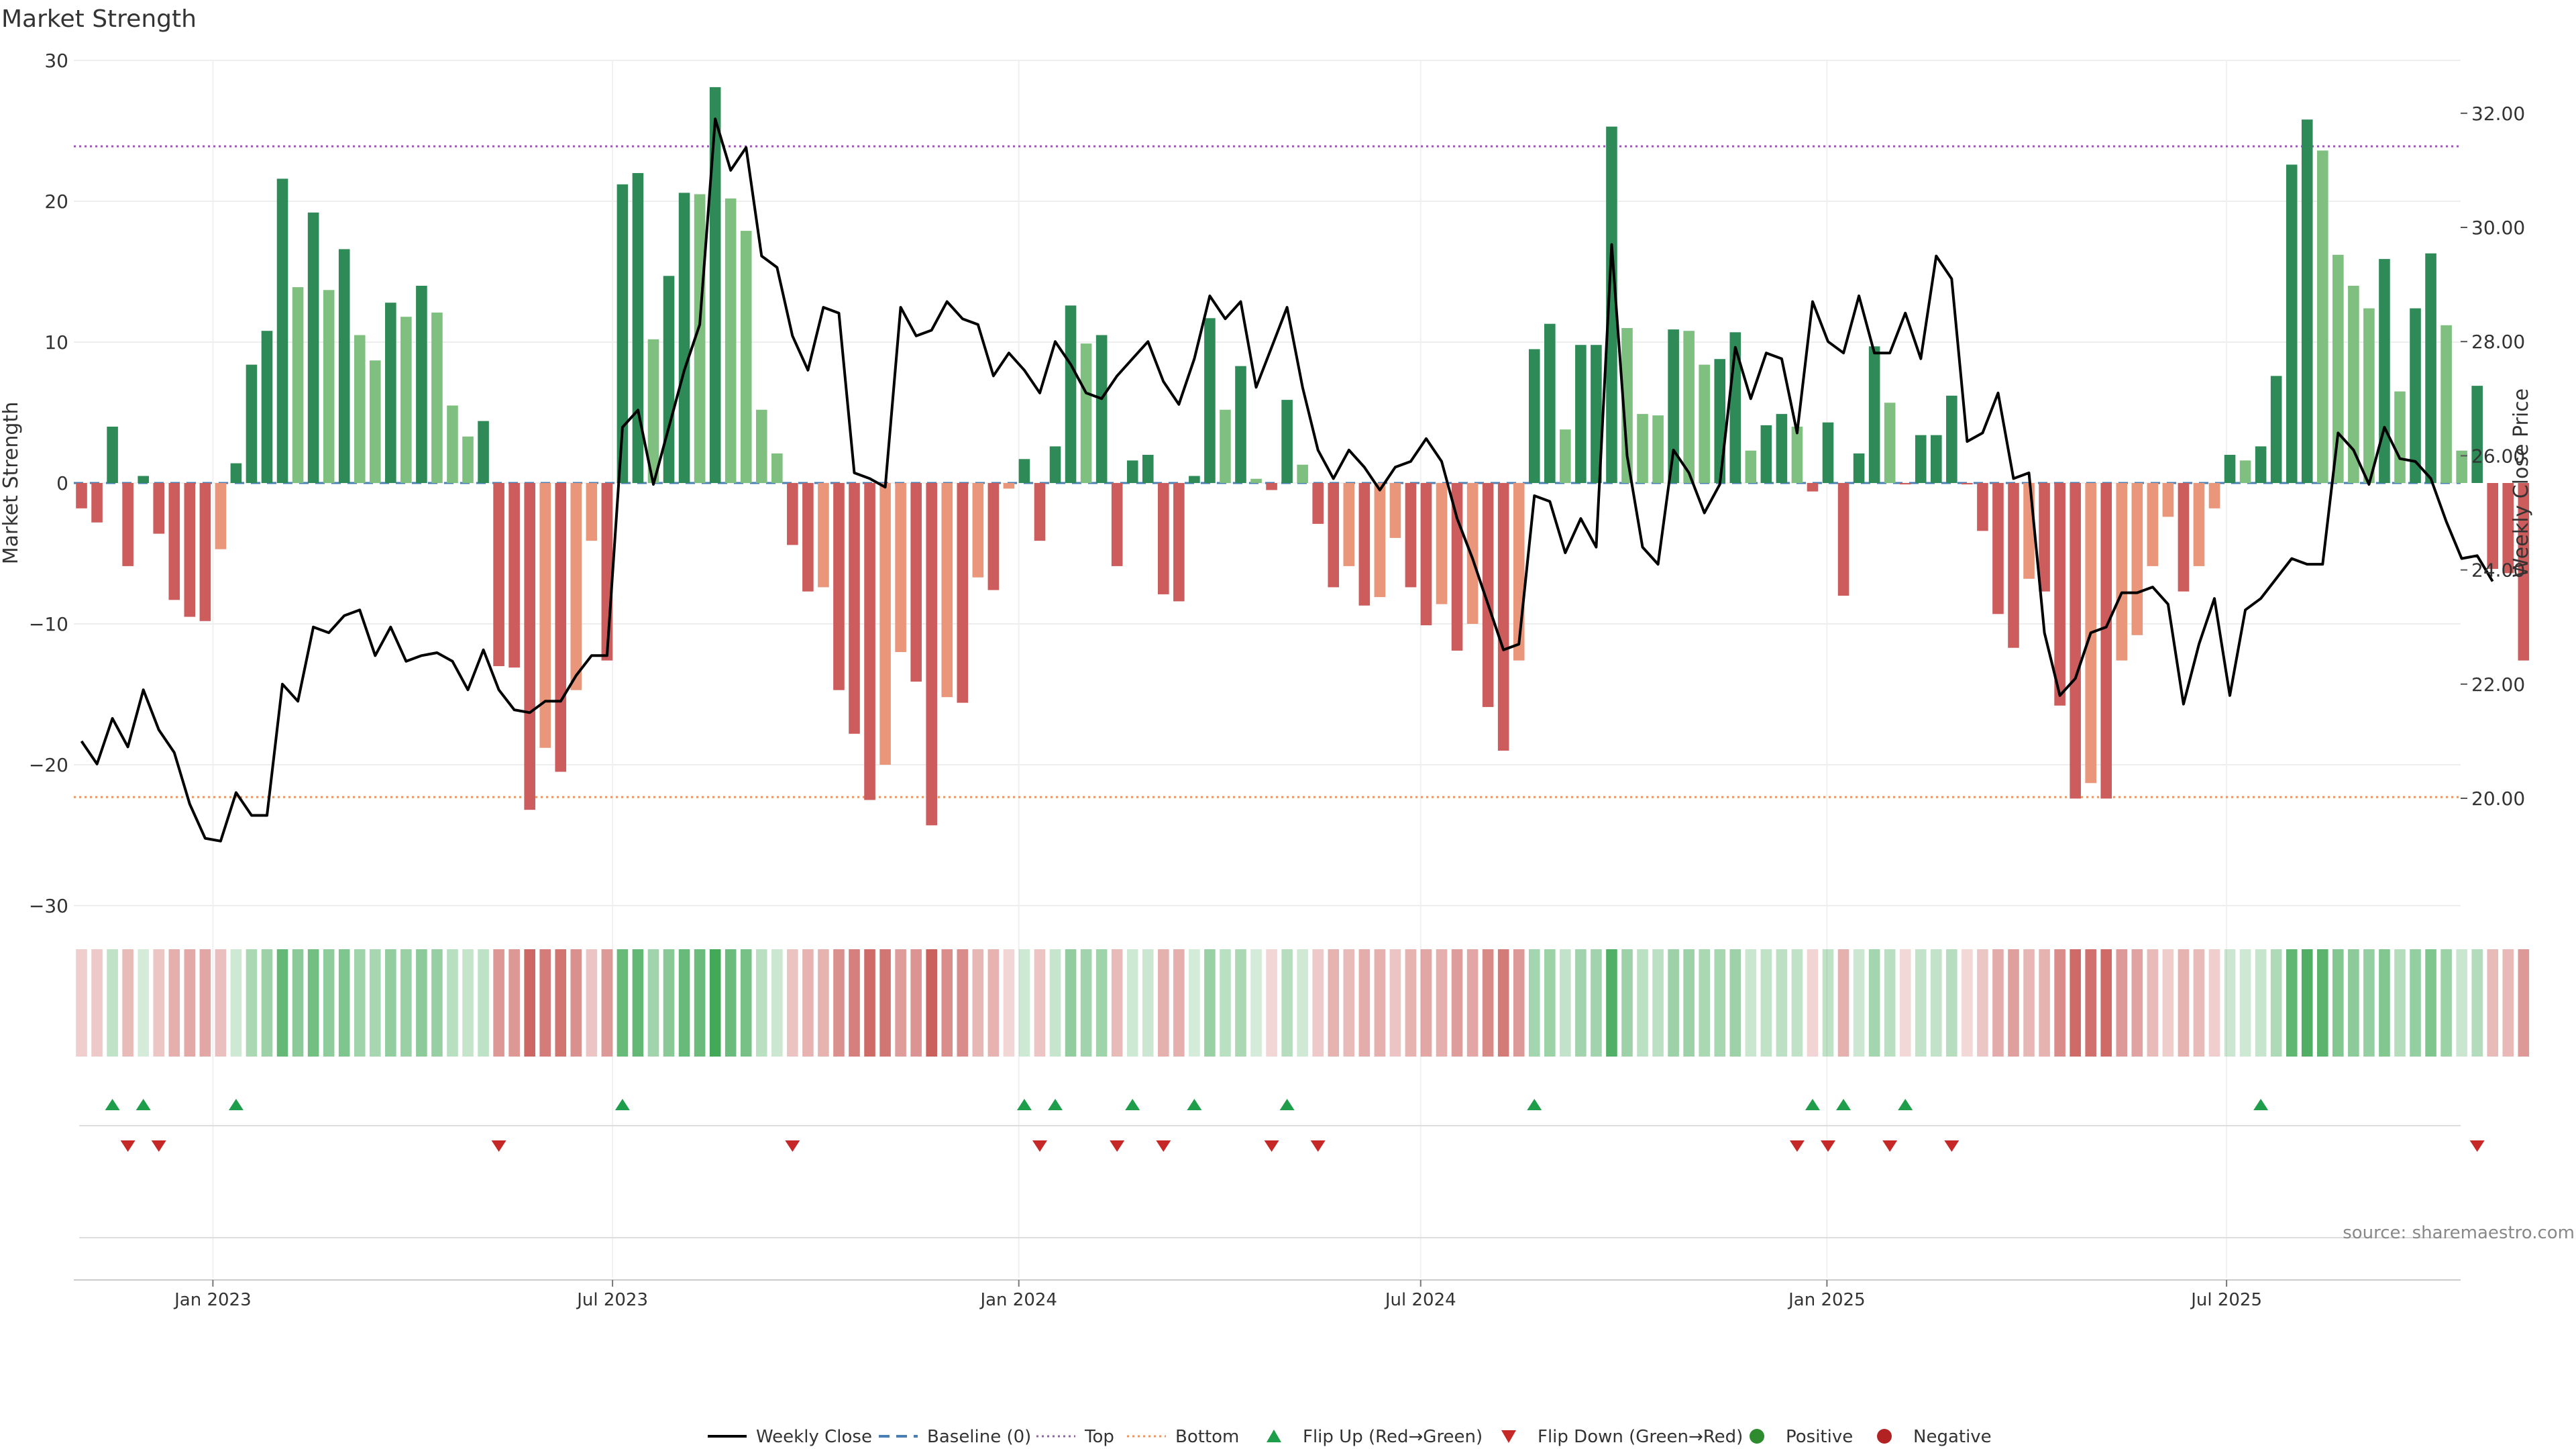 Image resolution: width=2576 pixels, height=1449 pixels. Describe the element at coordinates (2226, 1300) in the screenshot. I see `x-tick-label: Jul 2025` at that location.